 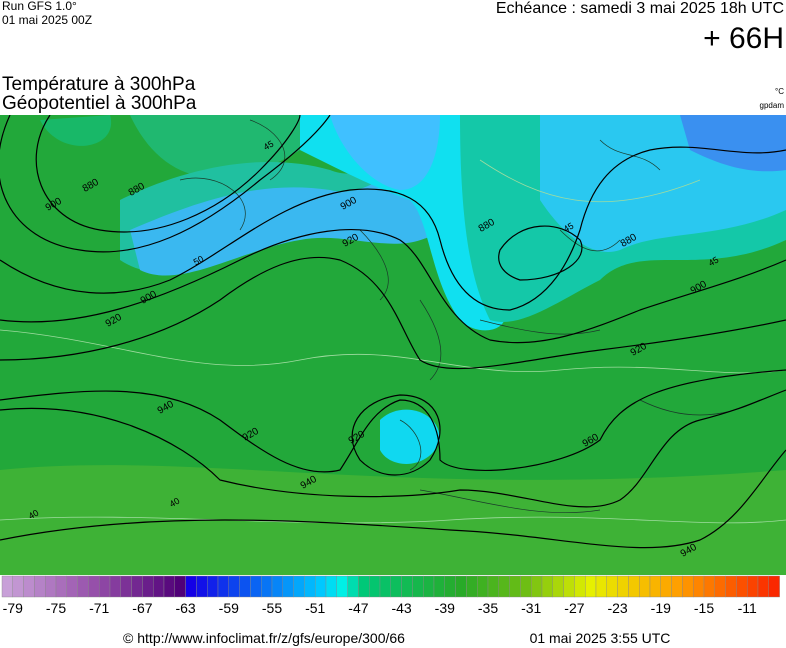 I want to click on scale-label: -23, so click(x=617, y=608).